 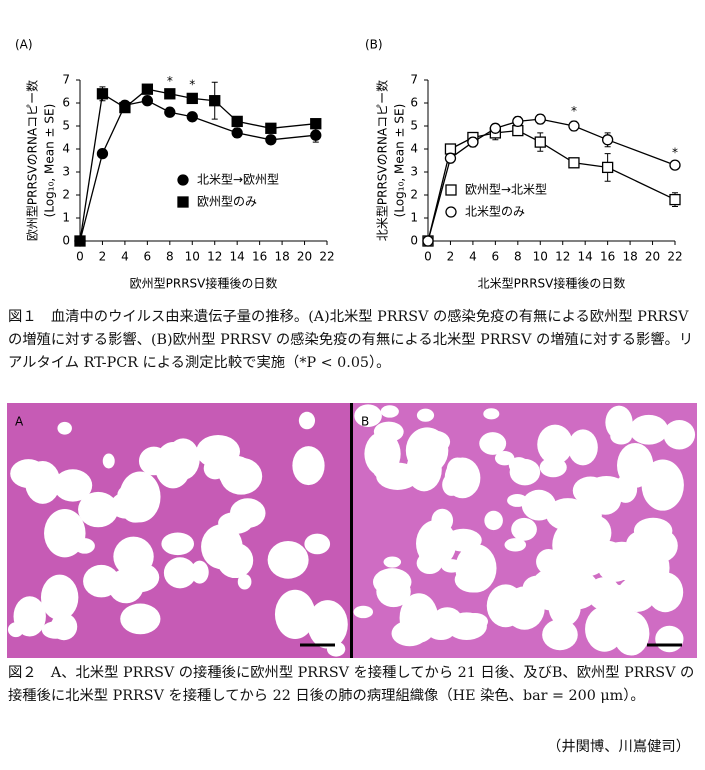 What do you see at coordinates (66, 149) in the screenshot?
I see `y-tick-label: 4` at bounding box center [66, 149].